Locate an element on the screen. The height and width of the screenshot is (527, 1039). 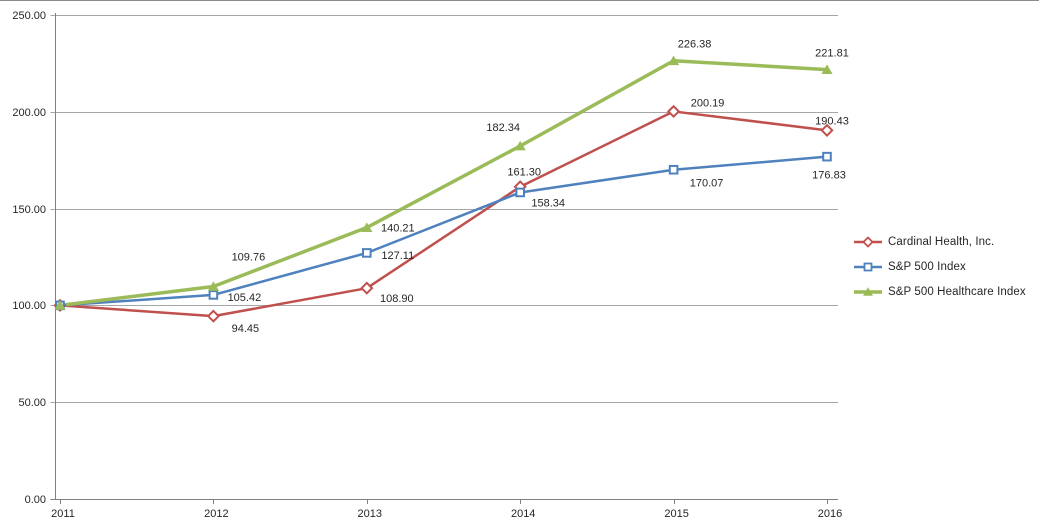
legend-label: S&P 500 Healthcare Index is located at coordinates (957, 292).